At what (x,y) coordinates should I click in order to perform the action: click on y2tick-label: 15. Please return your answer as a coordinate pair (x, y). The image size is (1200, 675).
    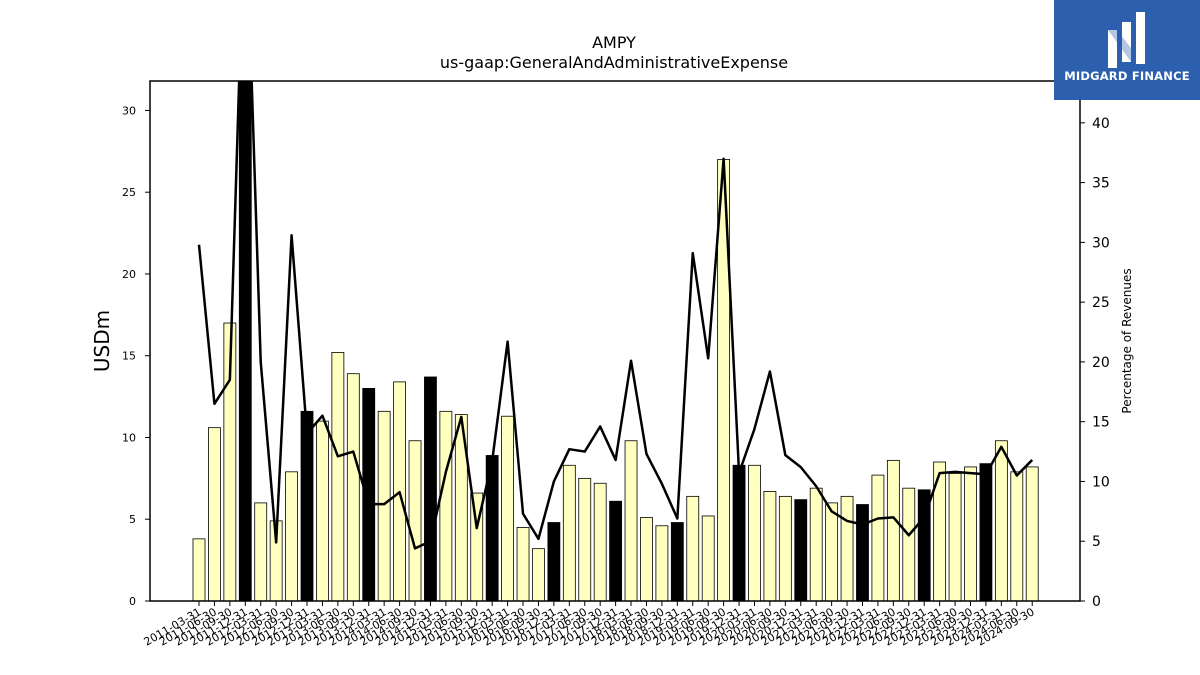
    Looking at the image, I should click on (1101, 423).